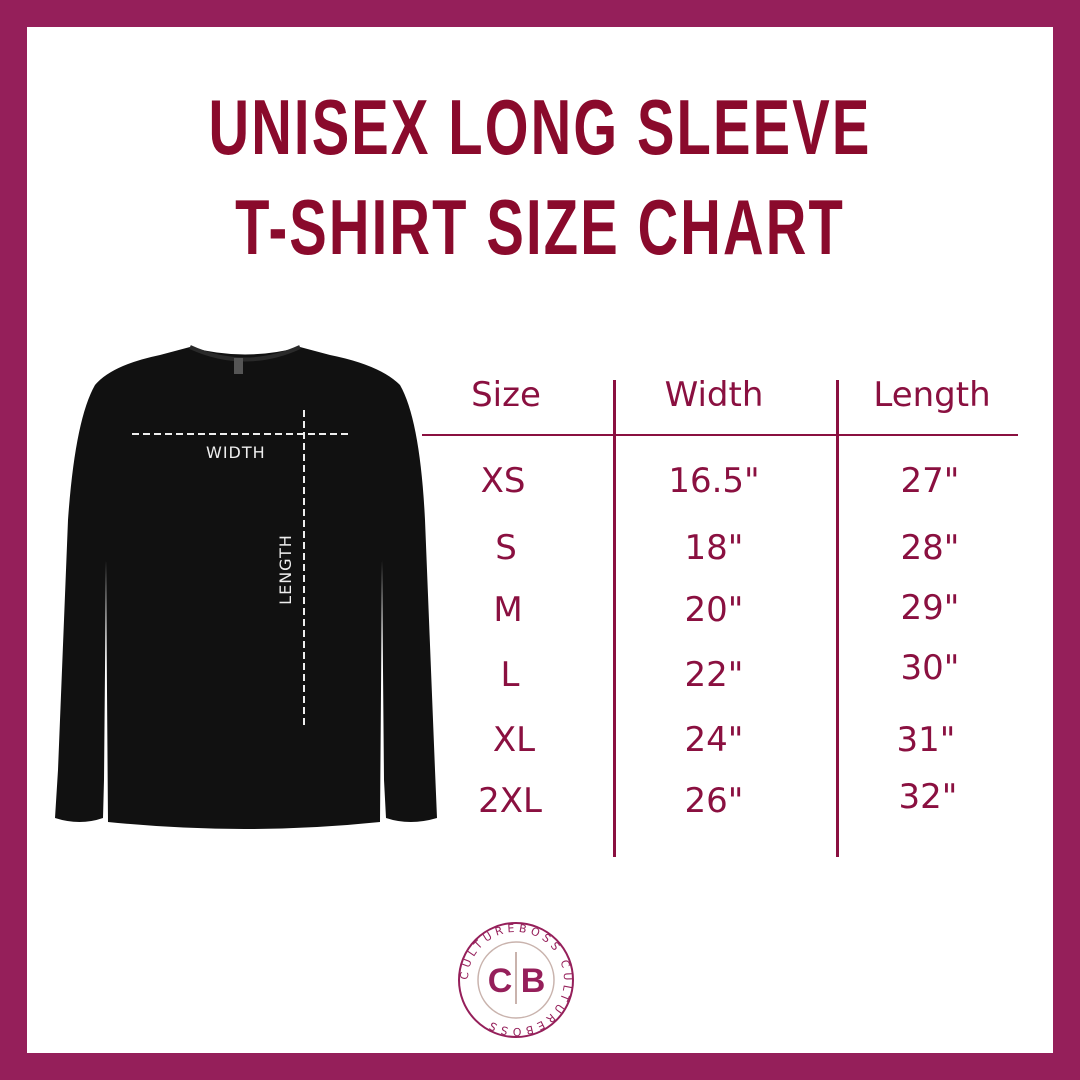 The height and width of the screenshot is (1080, 1080). Describe the element at coordinates (540, 227) in the screenshot. I see `title-line-2: T-SHIRT SIZE CHART` at that location.